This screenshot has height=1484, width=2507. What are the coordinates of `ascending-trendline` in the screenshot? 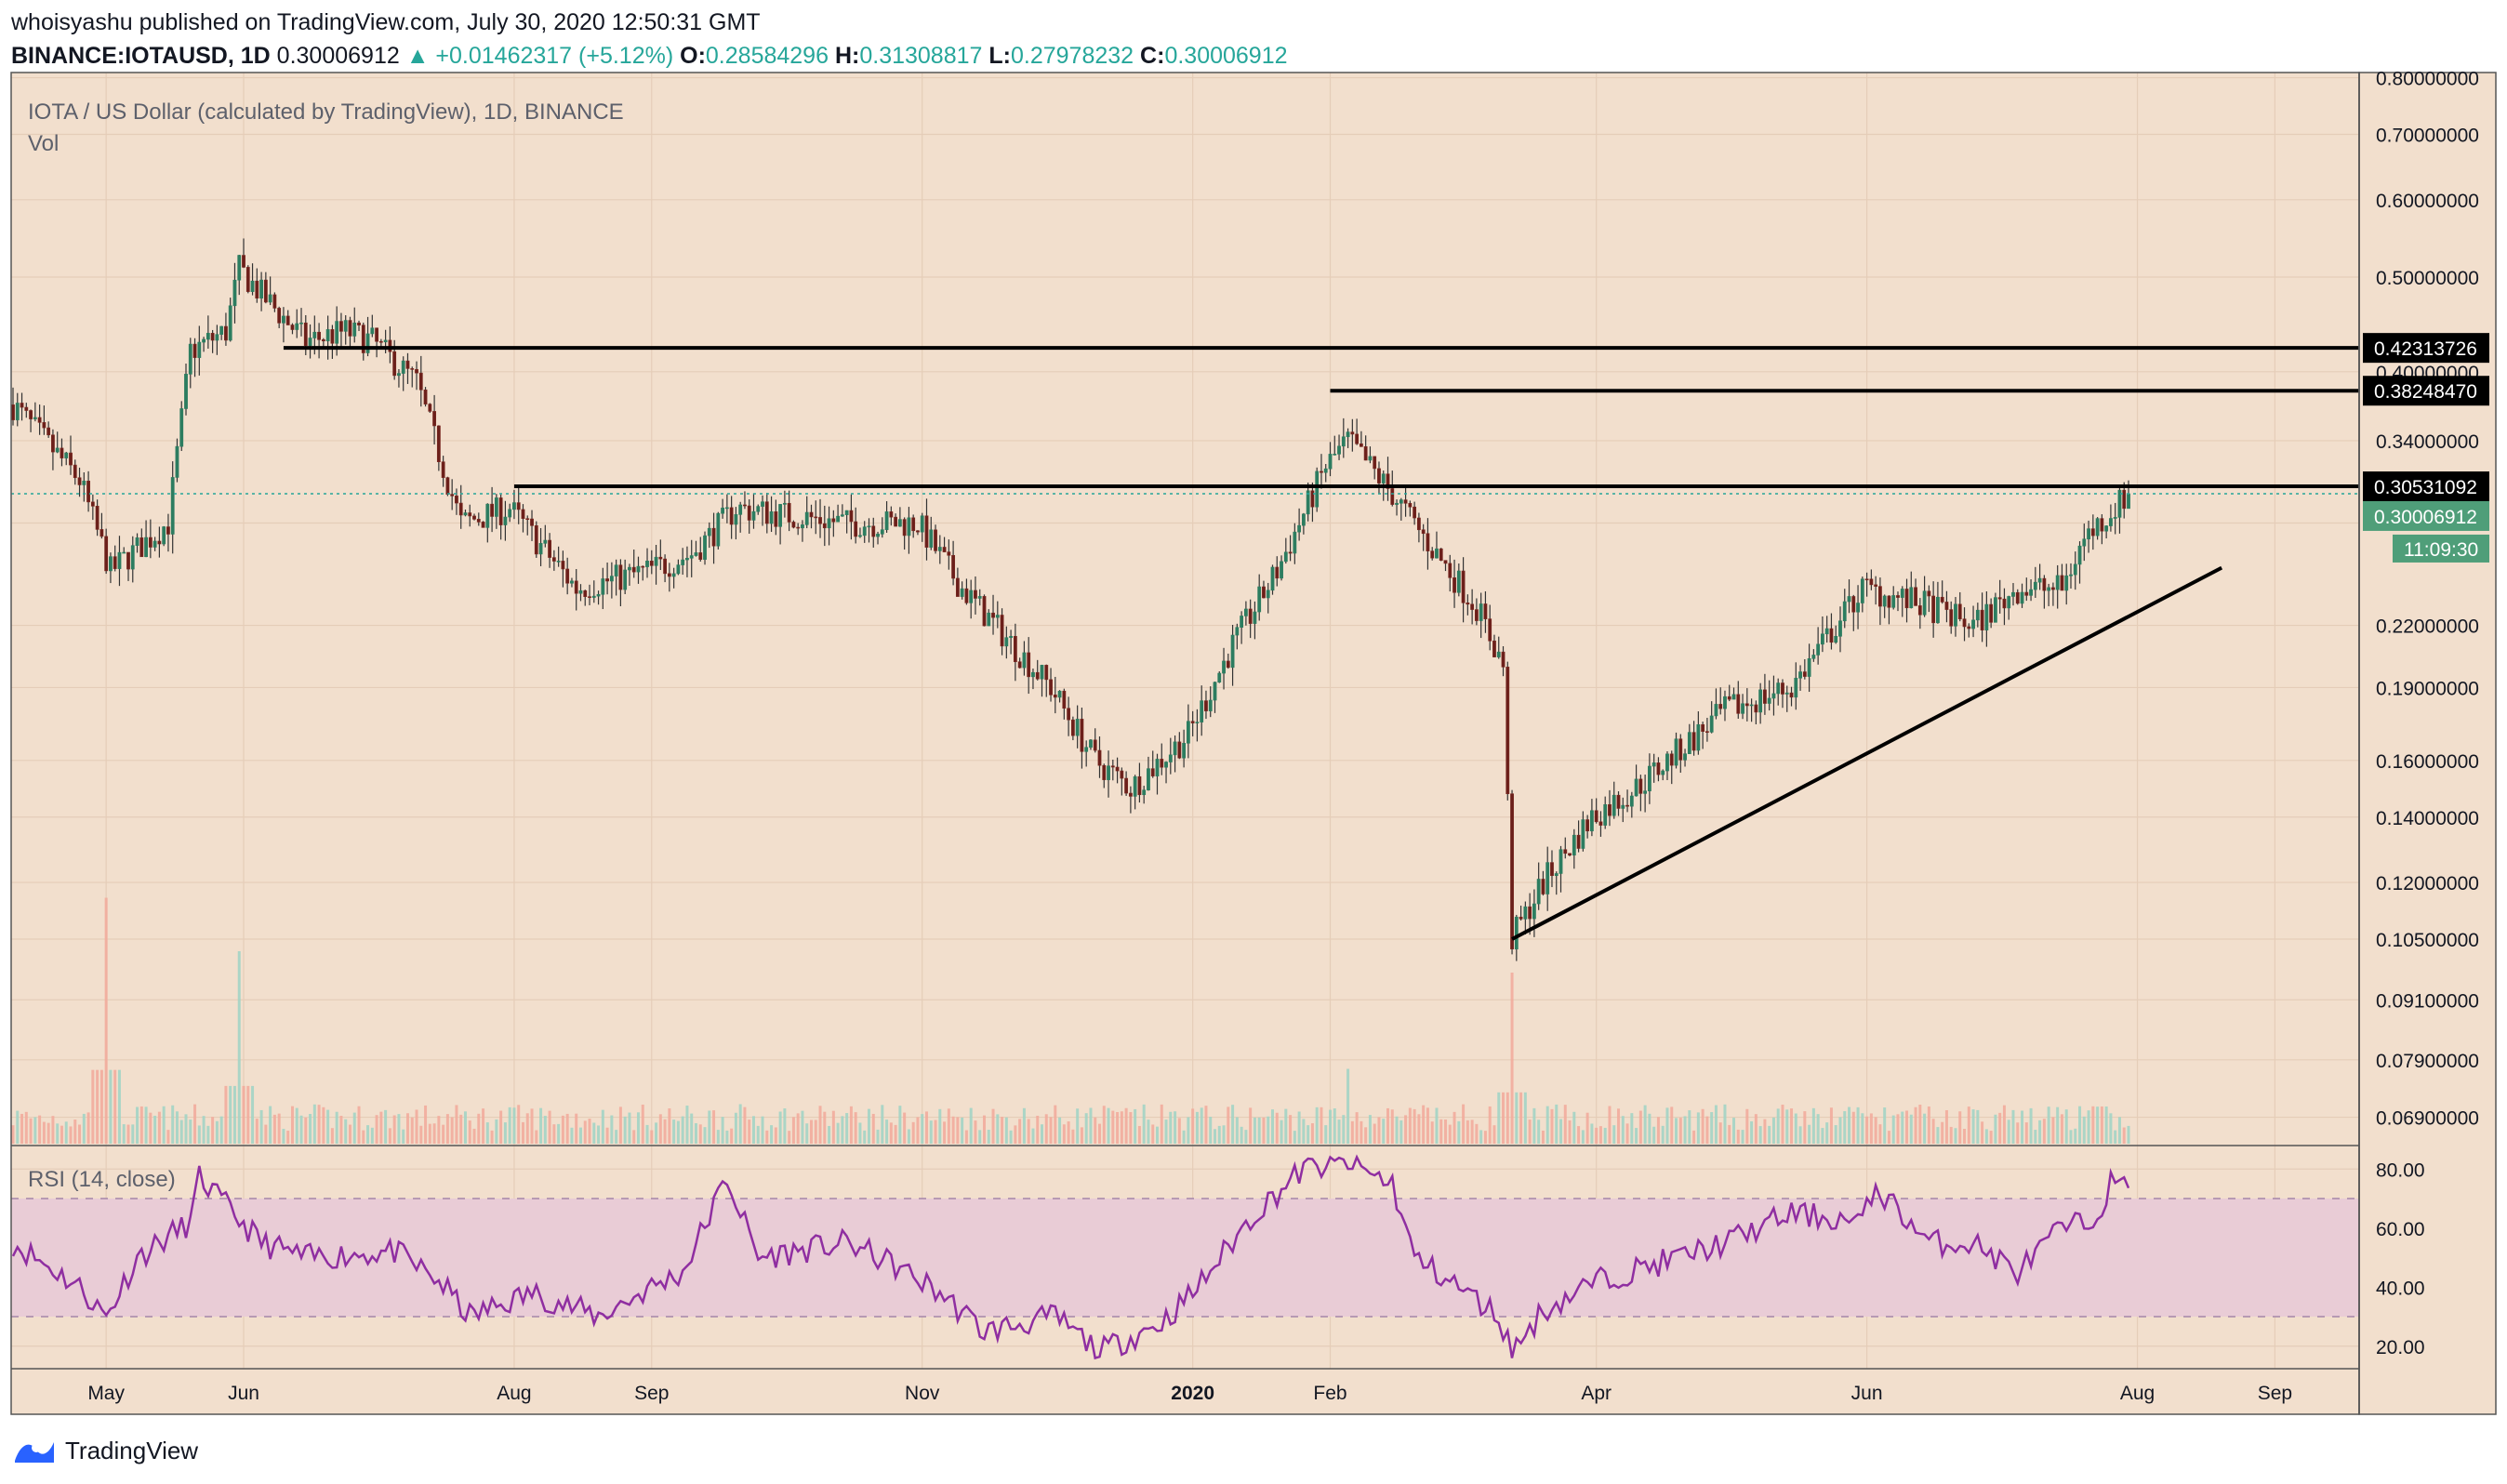 It's located at (1867, 753).